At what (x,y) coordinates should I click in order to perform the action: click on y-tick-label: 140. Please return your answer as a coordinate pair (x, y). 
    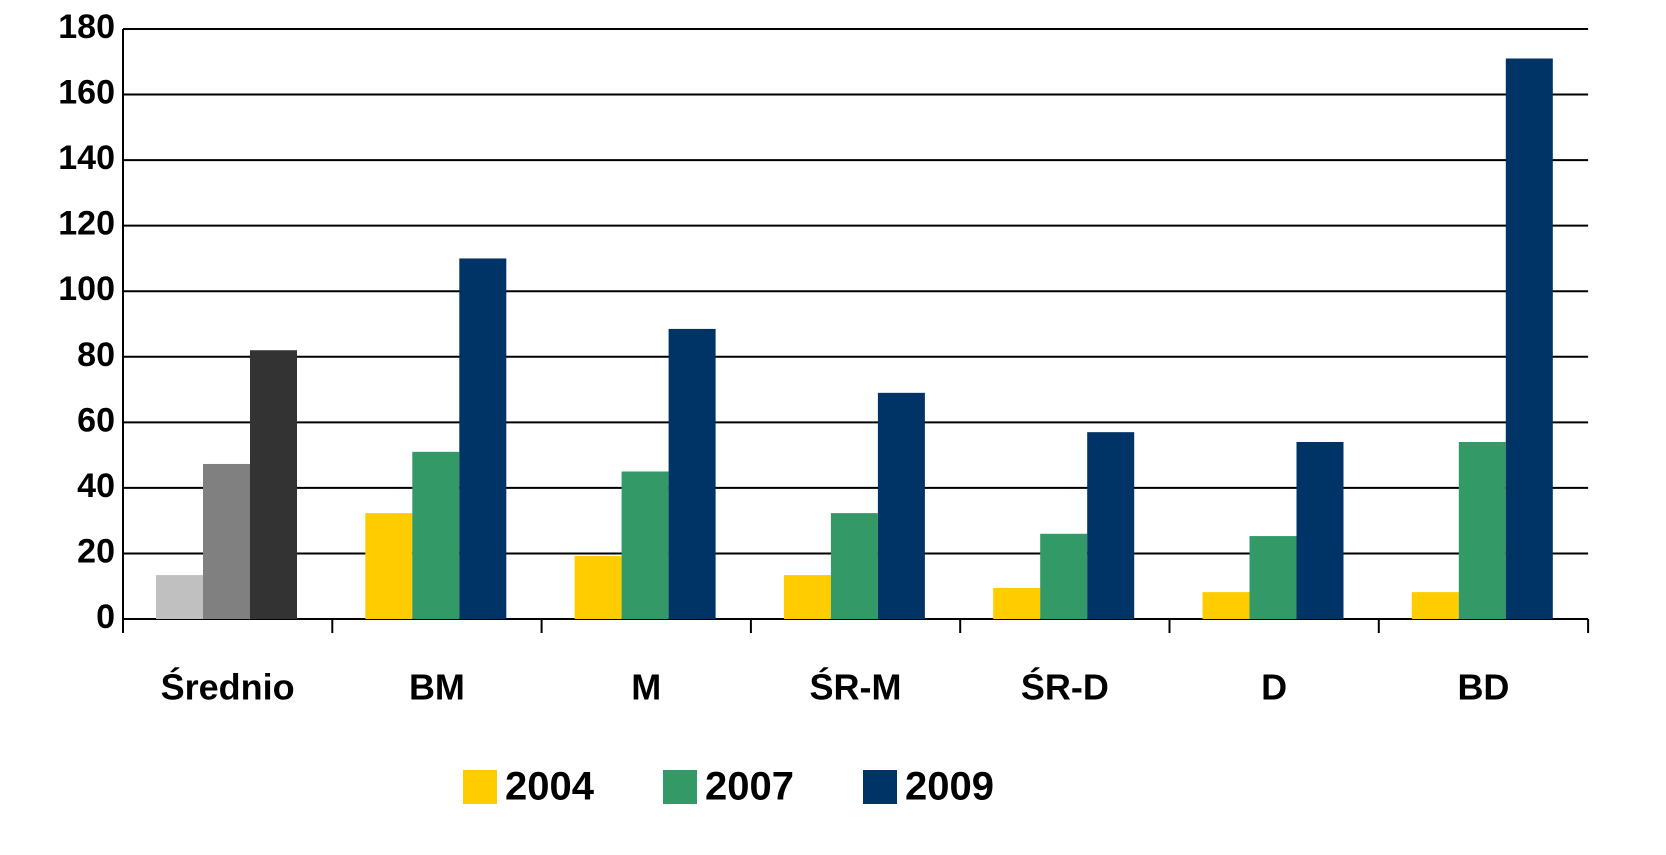
    Looking at the image, I should click on (86, 158).